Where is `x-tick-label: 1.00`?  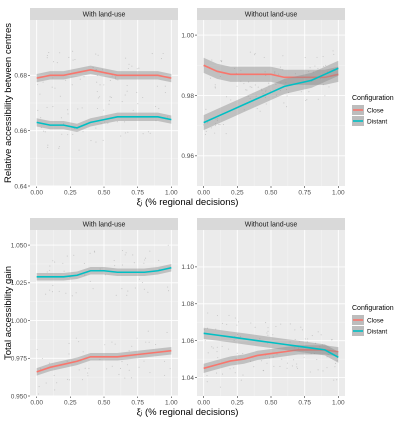
x-tick-label: 1.00 is located at coordinates (171, 403).